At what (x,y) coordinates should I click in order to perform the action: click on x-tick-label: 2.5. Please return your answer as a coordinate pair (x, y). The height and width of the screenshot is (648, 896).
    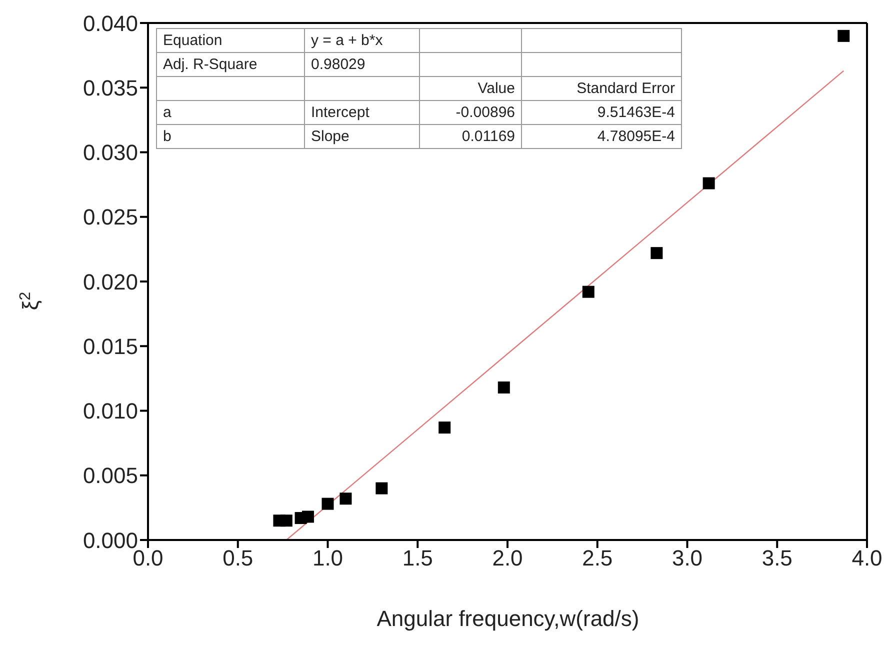
    Looking at the image, I should click on (597, 558).